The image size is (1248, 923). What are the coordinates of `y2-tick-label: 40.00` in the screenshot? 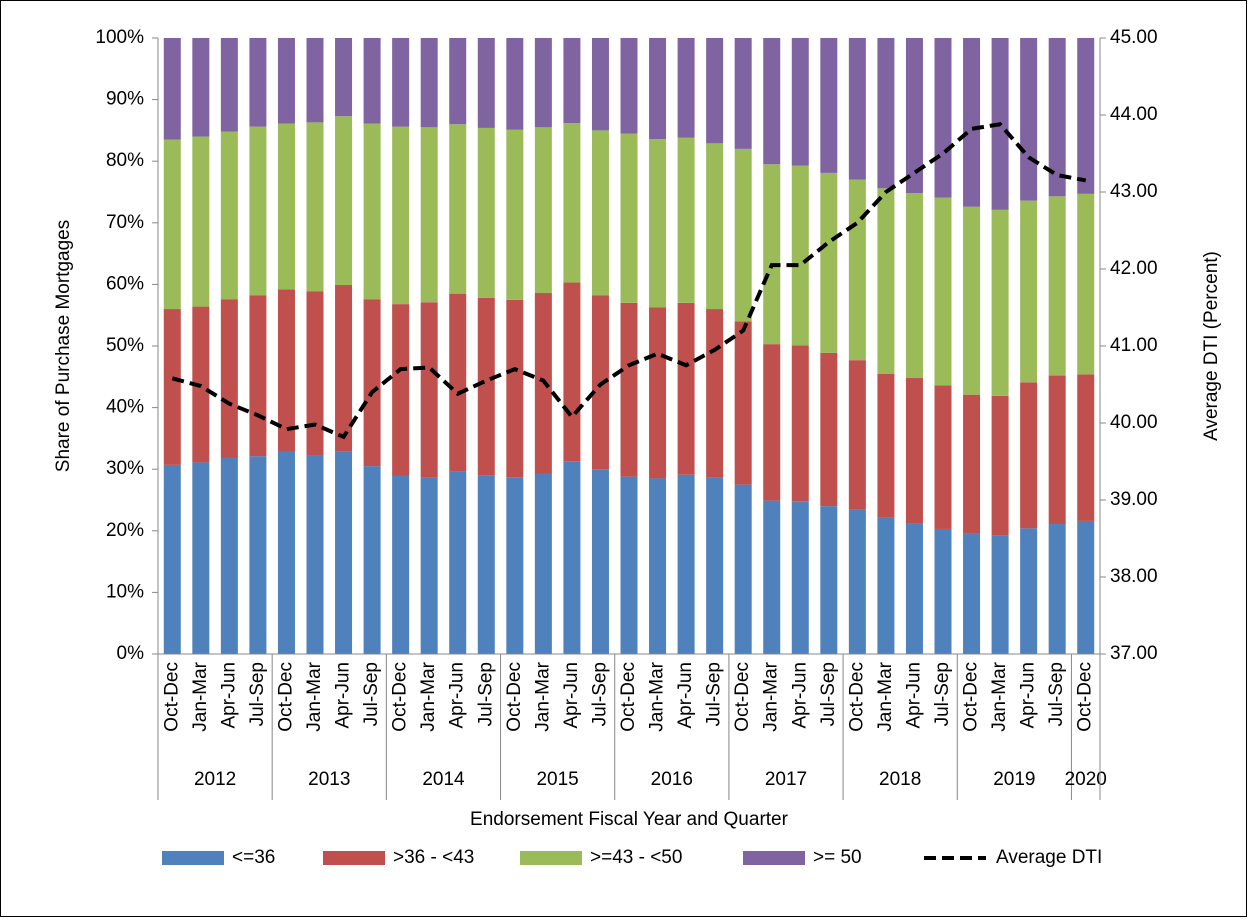 It's located at (1134, 422).